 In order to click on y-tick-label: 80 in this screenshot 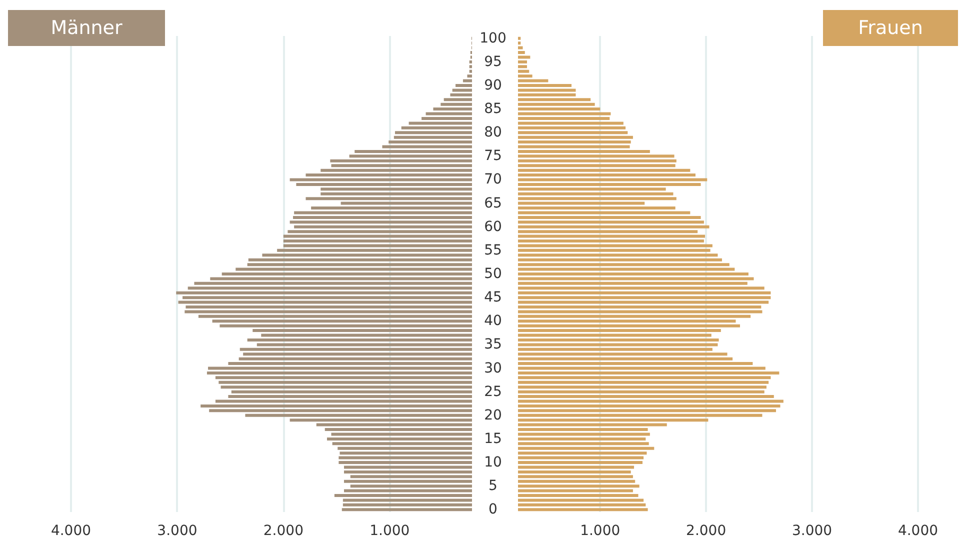, I will do `click(493, 132)`.